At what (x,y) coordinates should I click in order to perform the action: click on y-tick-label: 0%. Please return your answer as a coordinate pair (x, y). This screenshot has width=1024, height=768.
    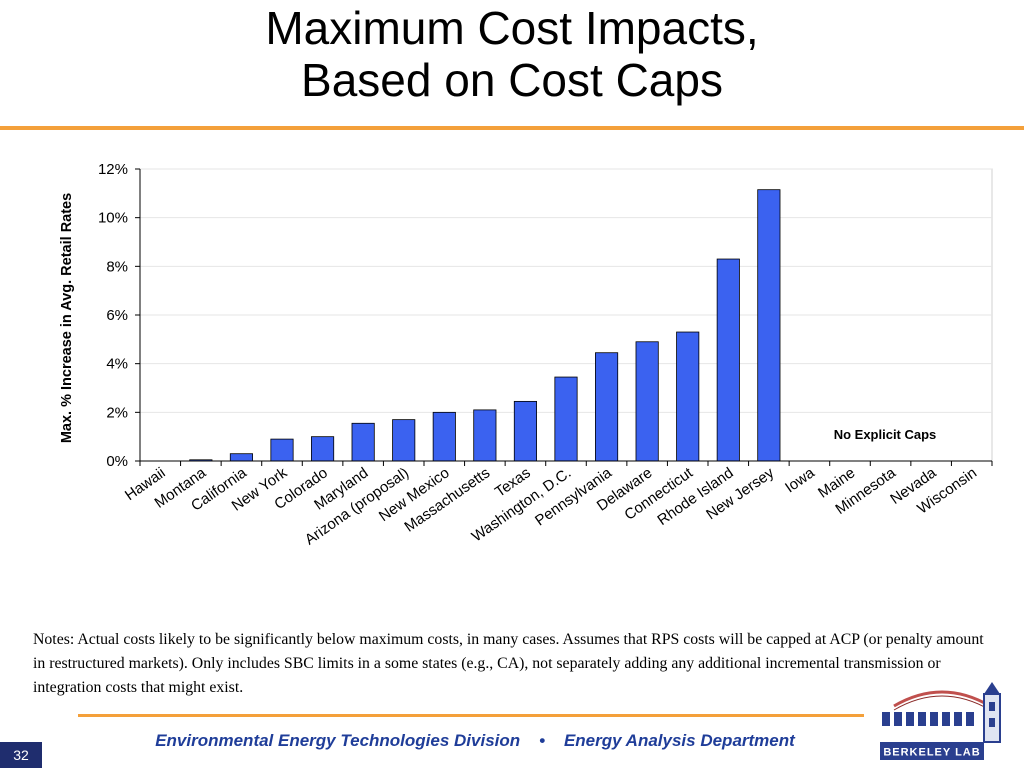
    Looking at the image, I should click on (117, 461).